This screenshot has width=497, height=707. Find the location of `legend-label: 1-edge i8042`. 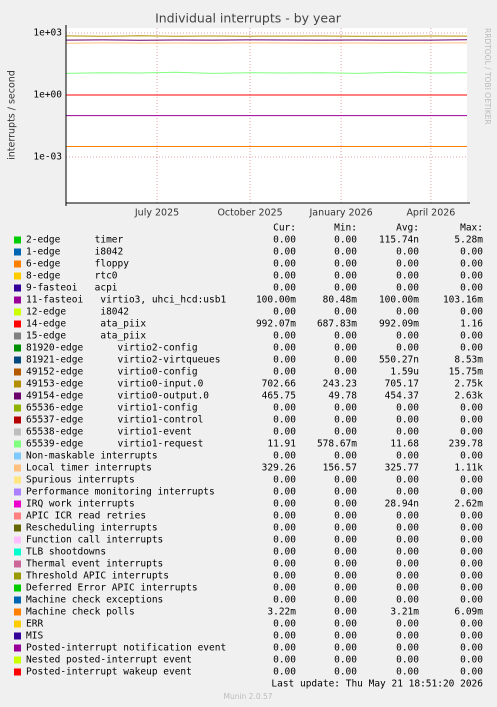

legend-label: 1-edge i8042 is located at coordinates (74, 252).